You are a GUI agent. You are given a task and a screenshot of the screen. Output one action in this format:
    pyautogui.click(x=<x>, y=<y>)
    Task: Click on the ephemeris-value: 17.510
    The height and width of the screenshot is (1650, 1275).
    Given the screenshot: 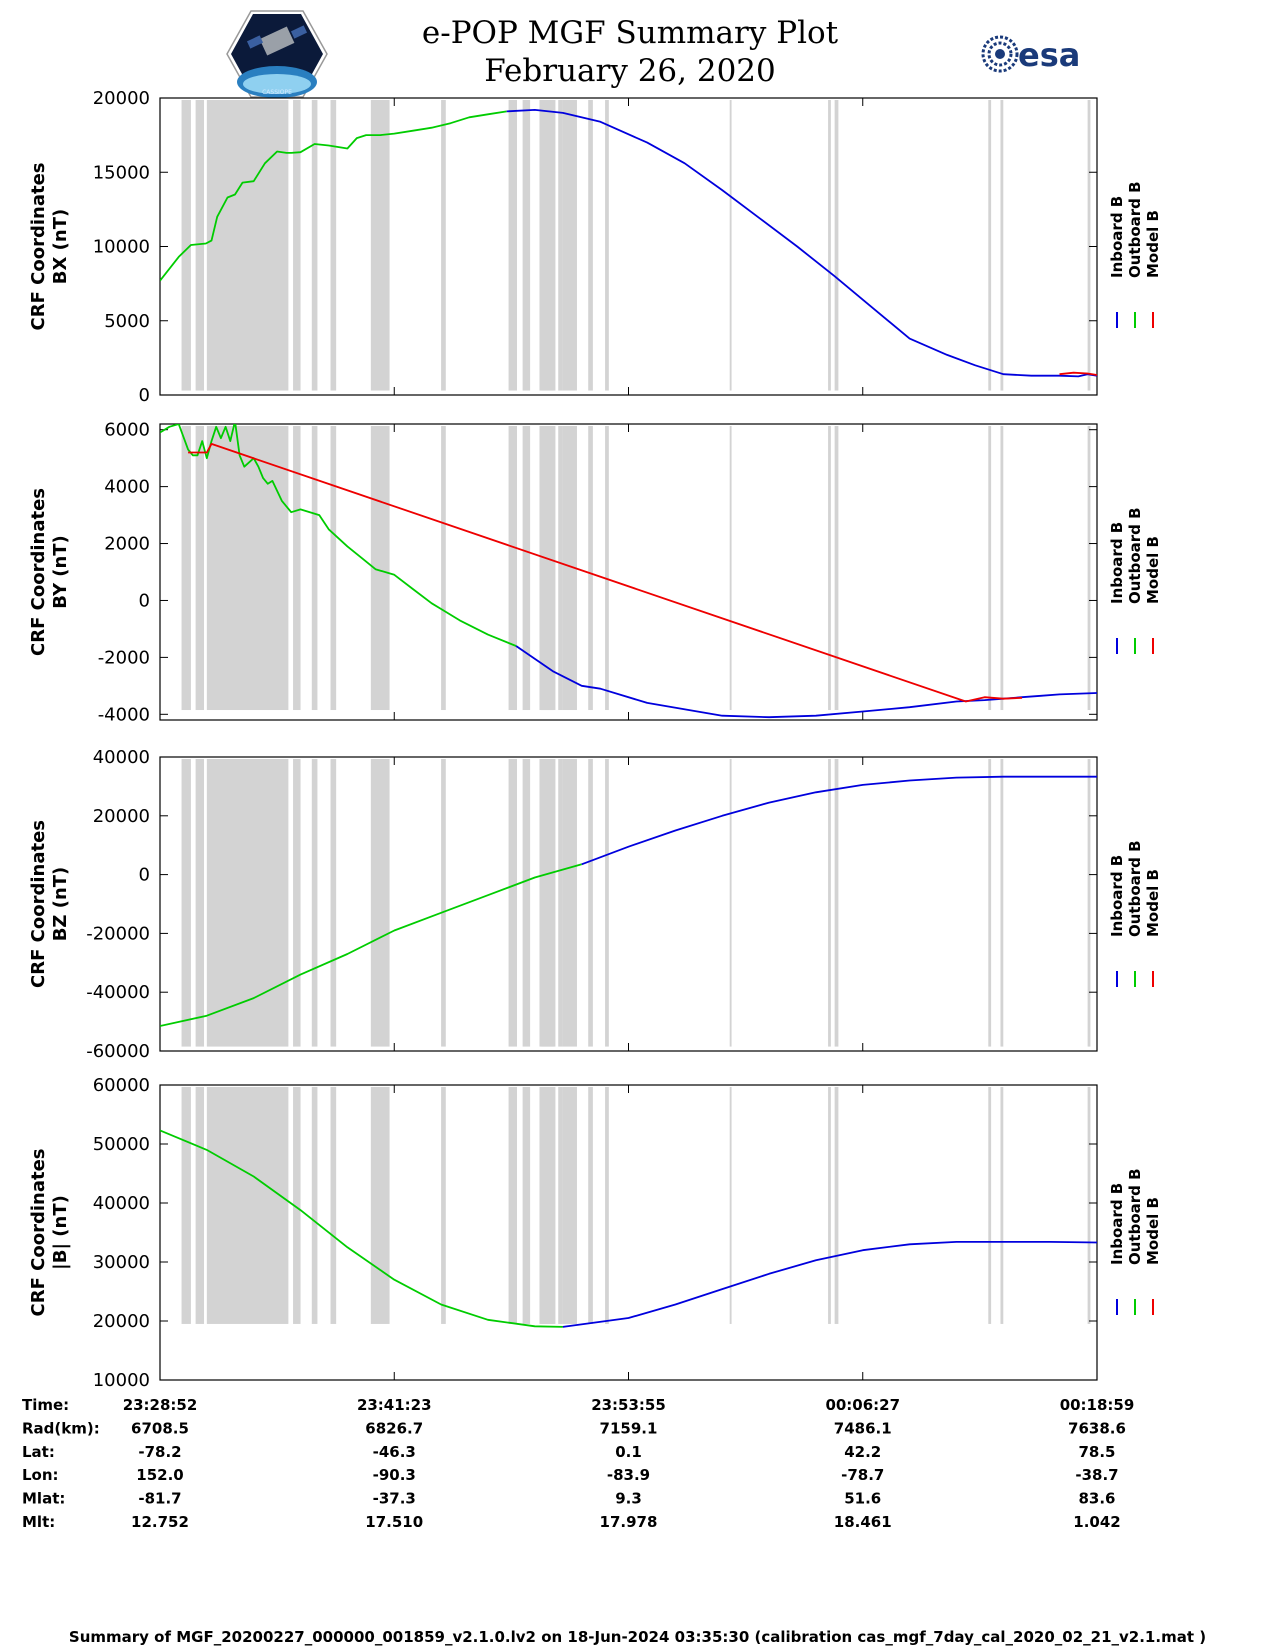 What is the action you would take?
    pyautogui.click(x=394, y=1522)
    